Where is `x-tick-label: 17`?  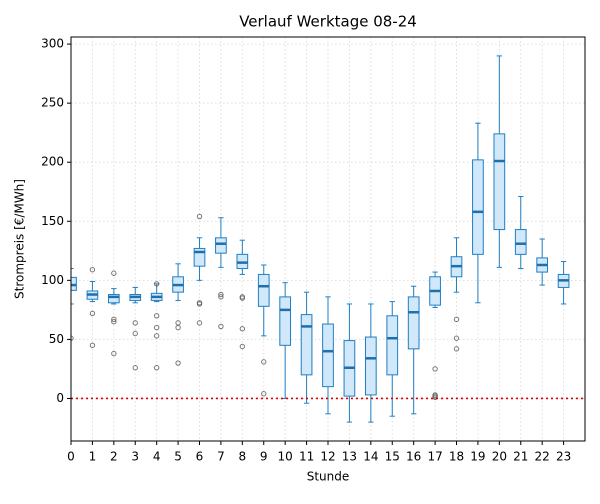
x-tick-label: 17 is located at coordinates (434, 457).